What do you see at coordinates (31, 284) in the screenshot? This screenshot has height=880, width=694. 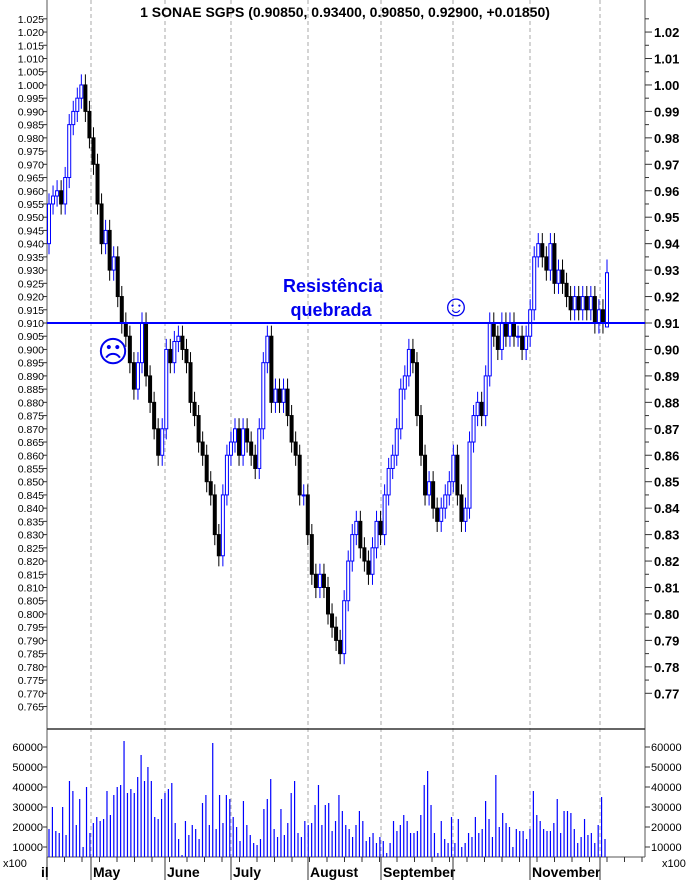 I see `left-tick-label: 0.925` at bounding box center [31, 284].